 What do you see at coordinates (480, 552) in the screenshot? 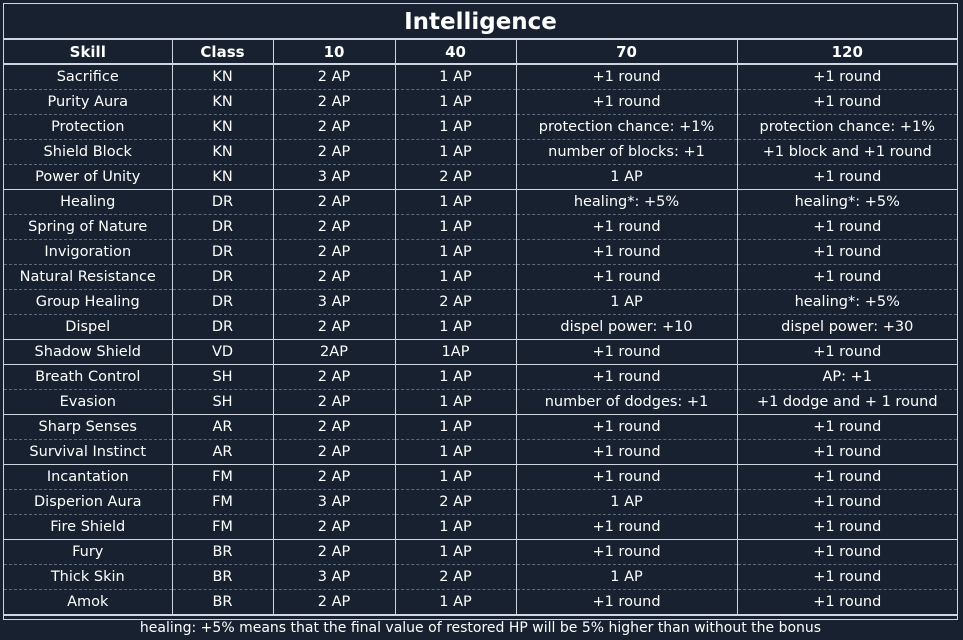
I see `table-row: Fury BR 2 AP 1 AP +1 round +1 round` at bounding box center [480, 552].